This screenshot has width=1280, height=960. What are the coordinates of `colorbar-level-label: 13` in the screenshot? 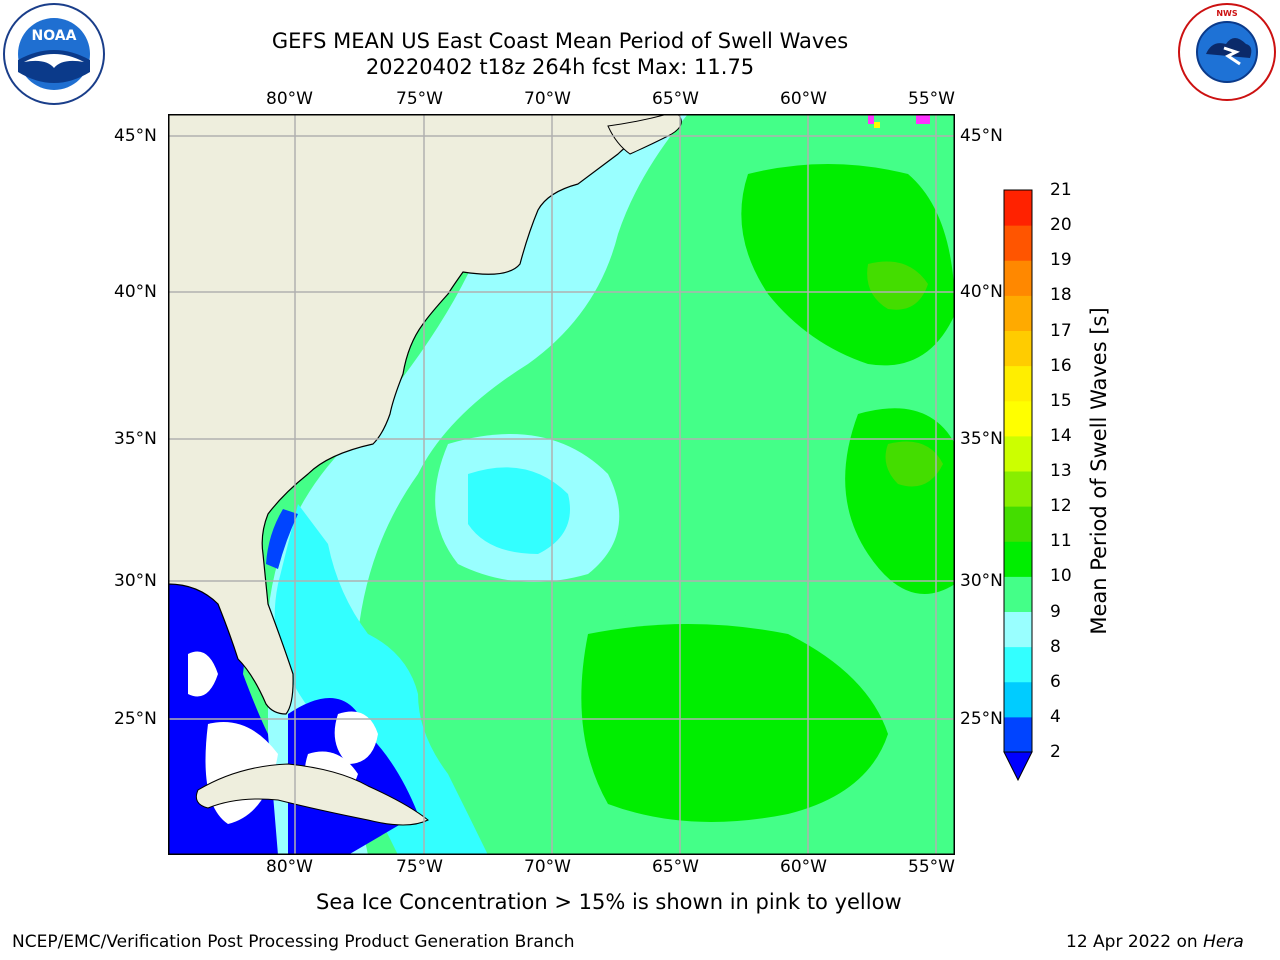 It's located at (1061, 471).